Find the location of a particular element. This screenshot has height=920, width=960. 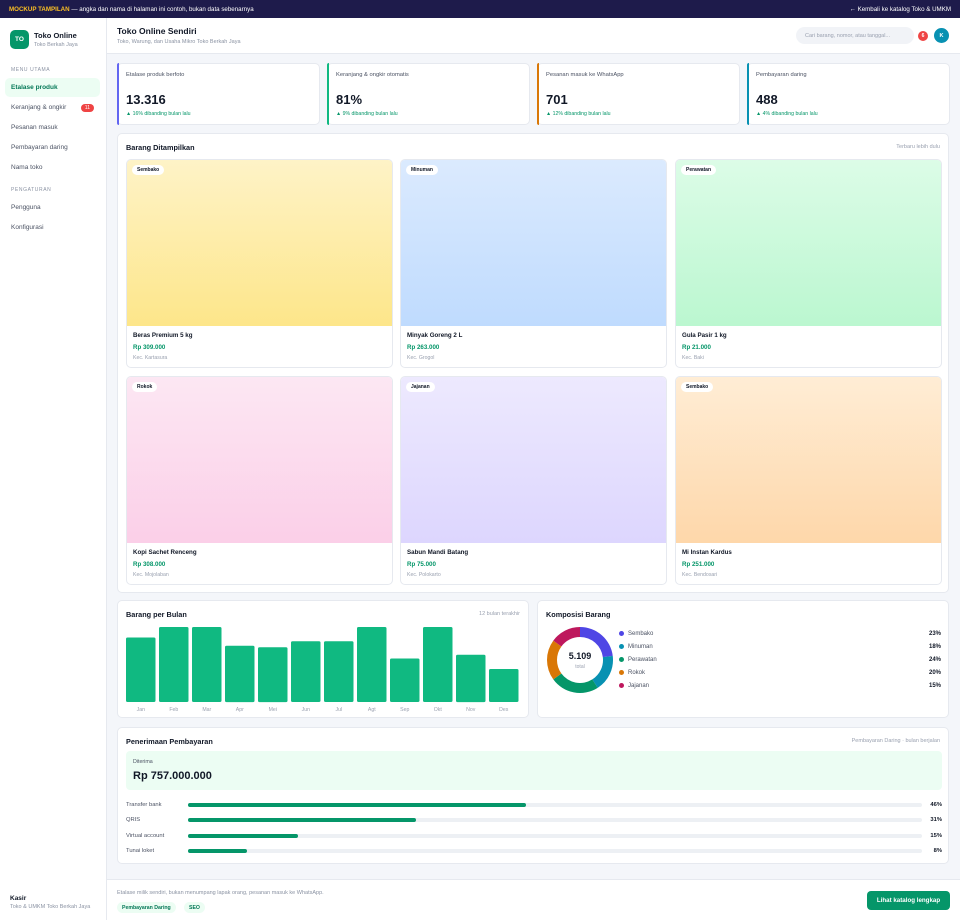

sidebar-item-pesanan: Pesanan masuk is located at coordinates (52, 127).